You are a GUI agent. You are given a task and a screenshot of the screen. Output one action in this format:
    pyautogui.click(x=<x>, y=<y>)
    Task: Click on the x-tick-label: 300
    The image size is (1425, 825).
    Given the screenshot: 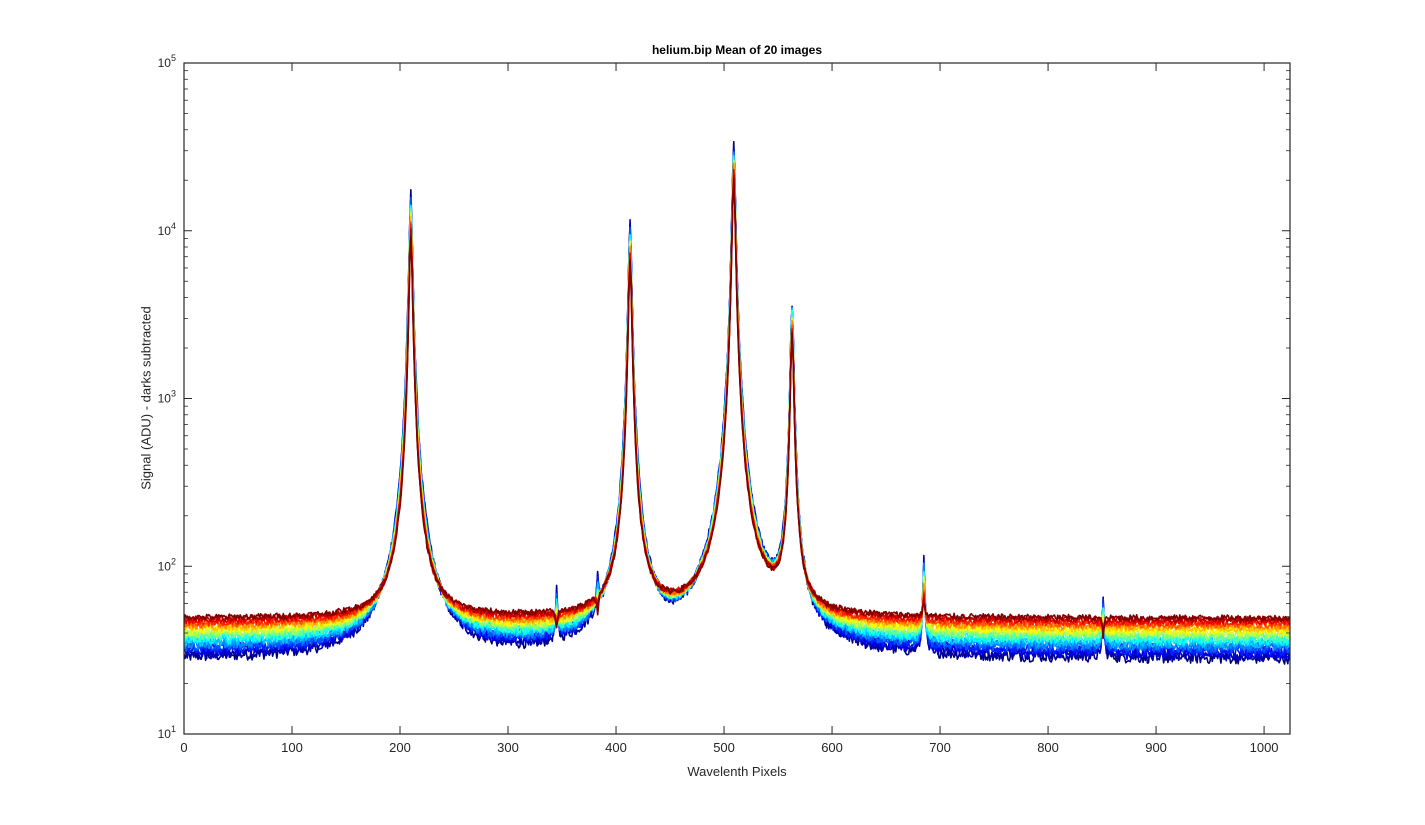 What is the action you would take?
    pyautogui.click(x=508, y=747)
    